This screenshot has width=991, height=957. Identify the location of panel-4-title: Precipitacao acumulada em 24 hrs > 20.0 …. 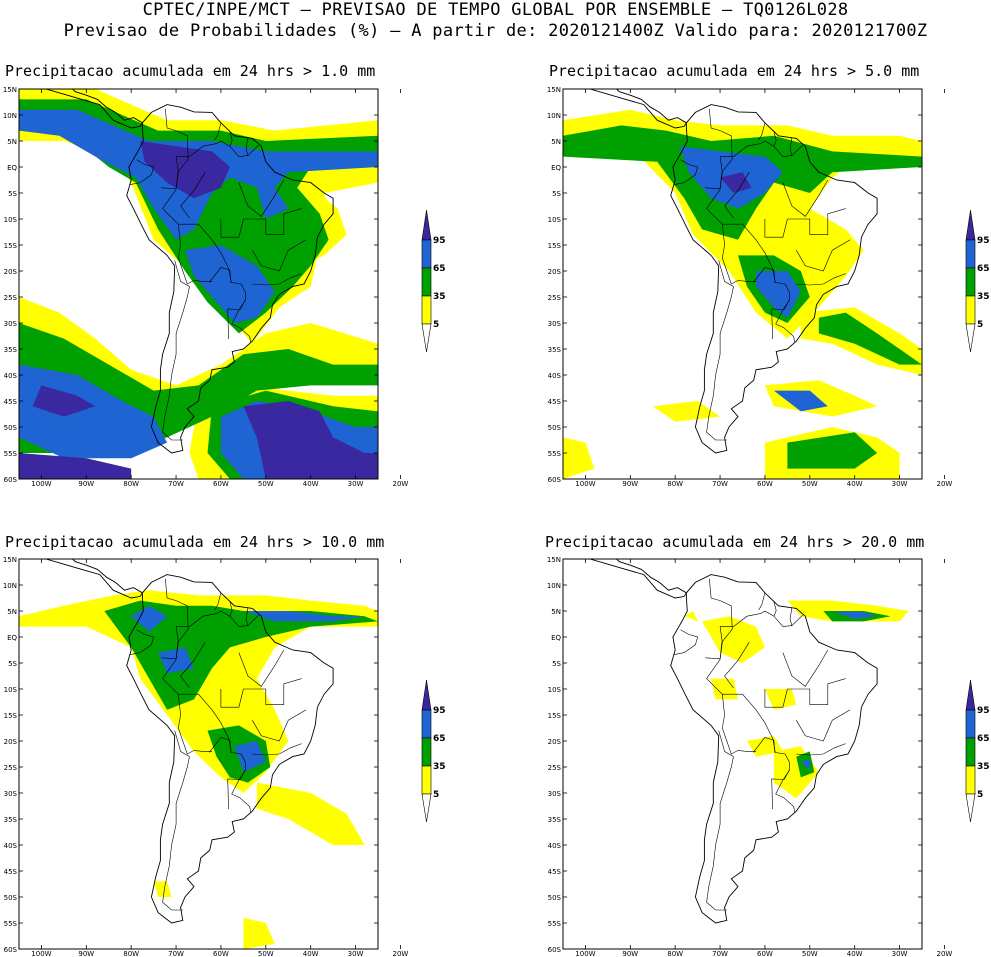
(735, 542).